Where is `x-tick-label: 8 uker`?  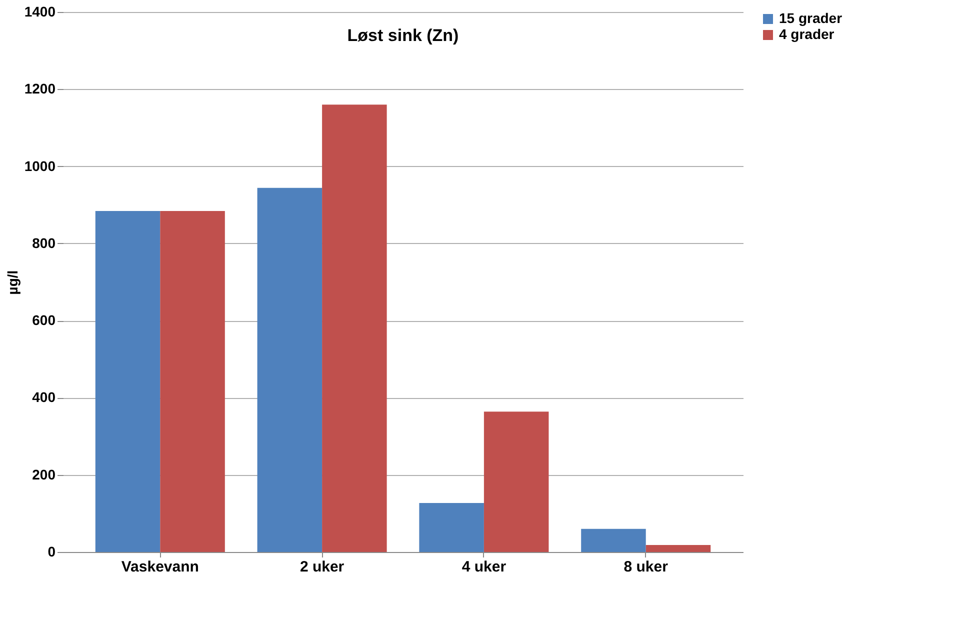 x-tick-label: 8 uker is located at coordinates (646, 567).